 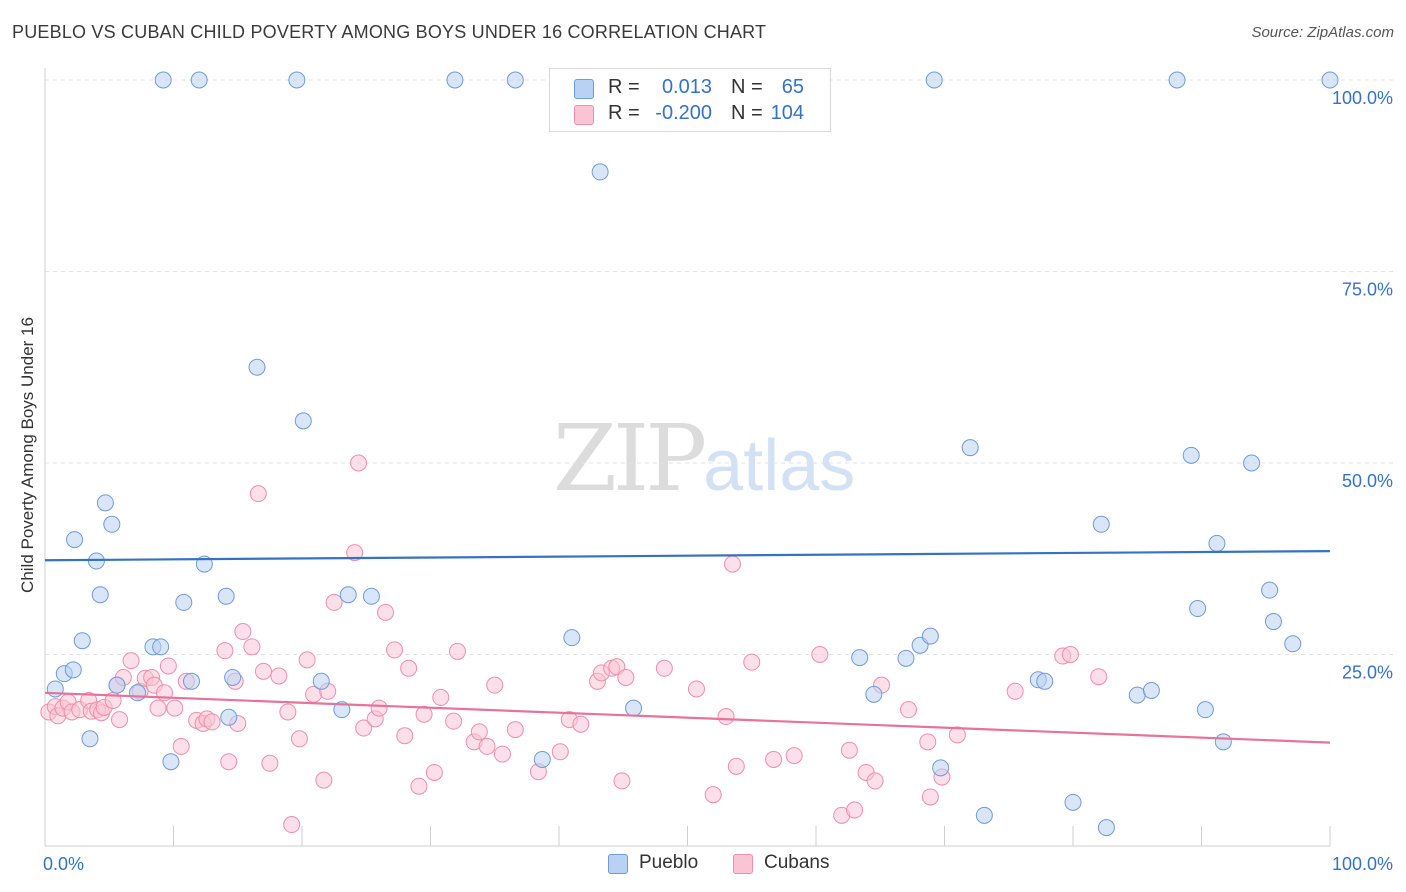 I want to click on n-value: 104, so click(x=787, y=113).